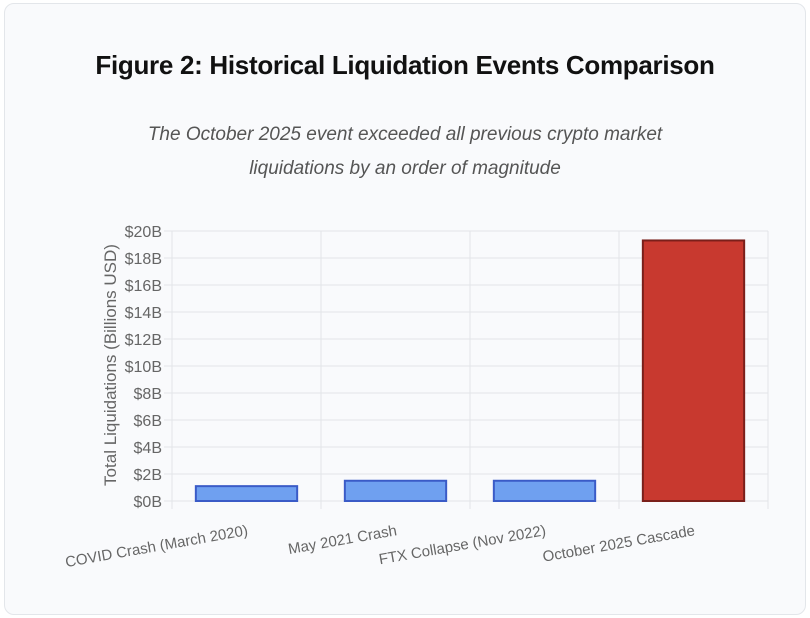 The height and width of the screenshot is (618, 810). I want to click on y-tick-label: $4B, so click(148, 448).